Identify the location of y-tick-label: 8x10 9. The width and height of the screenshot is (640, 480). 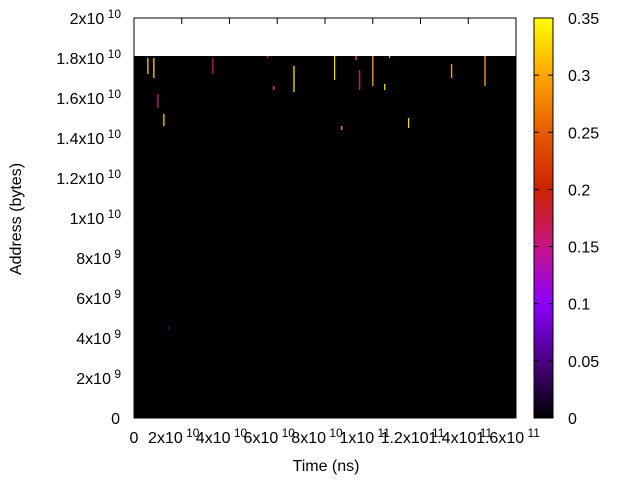
(98, 257).